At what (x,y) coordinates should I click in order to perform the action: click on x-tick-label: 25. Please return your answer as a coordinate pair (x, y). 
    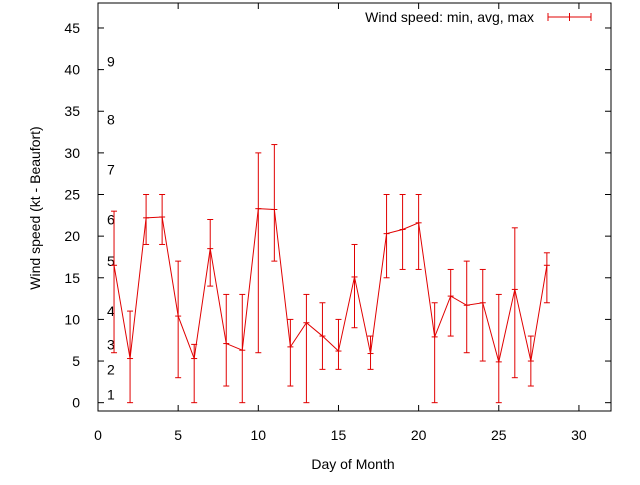
    Looking at the image, I should click on (499, 435).